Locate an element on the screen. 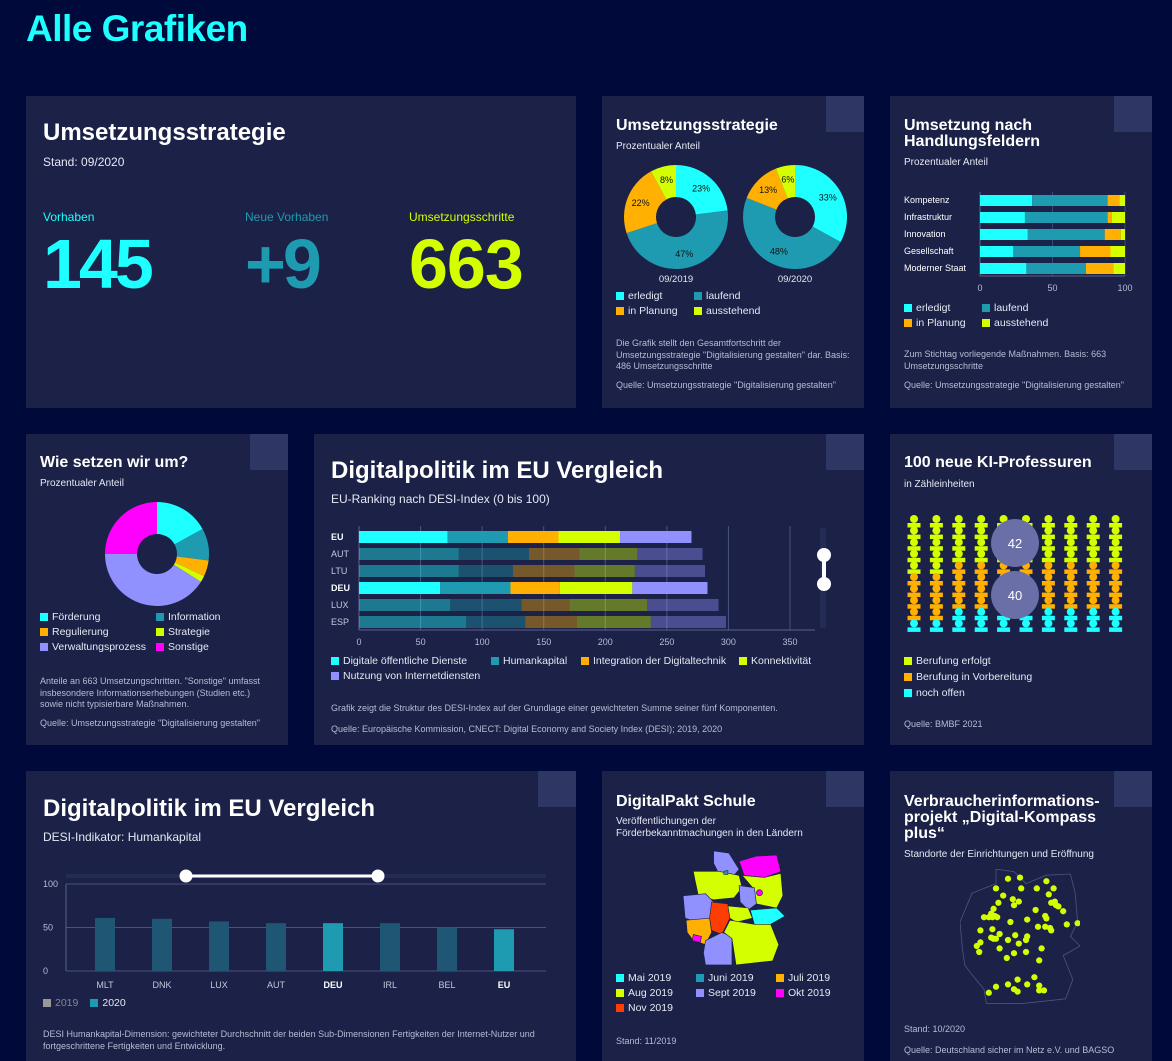  kpi-label: Umsetzungsschritte is located at coordinates (462, 217).